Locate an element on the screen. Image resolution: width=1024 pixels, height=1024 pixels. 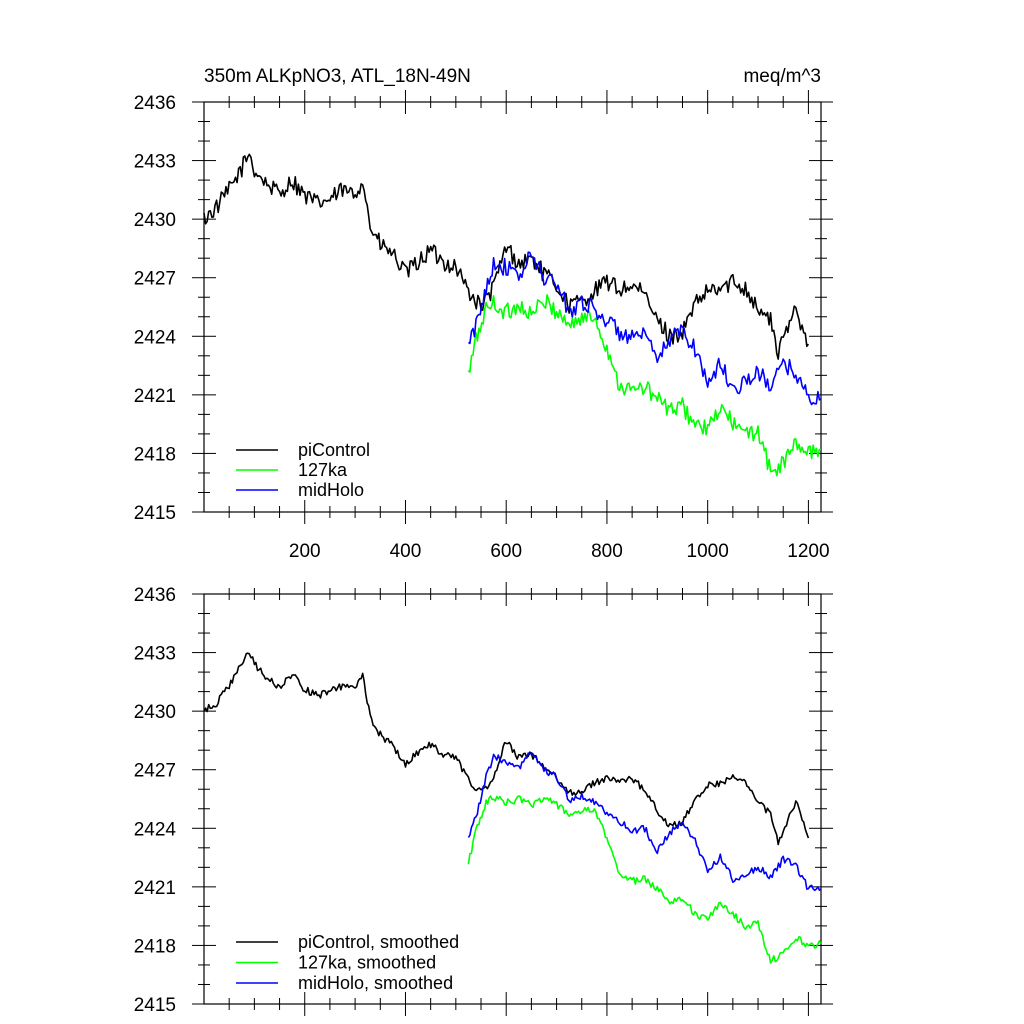
x-tick-label: 600 is located at coordinates (506, 551).